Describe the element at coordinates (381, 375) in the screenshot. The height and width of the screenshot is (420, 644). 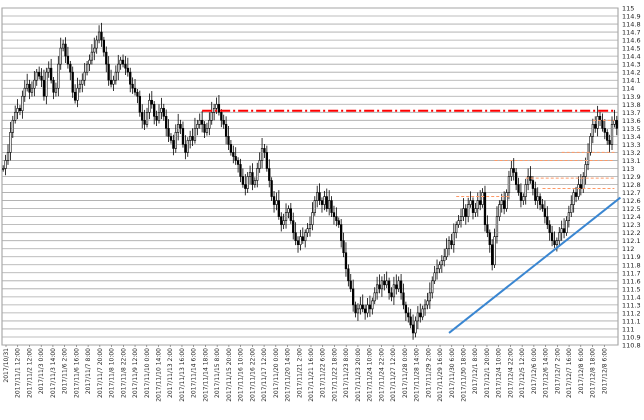
I see `x-tick-label: 2017/11/24 22:00` at that location.